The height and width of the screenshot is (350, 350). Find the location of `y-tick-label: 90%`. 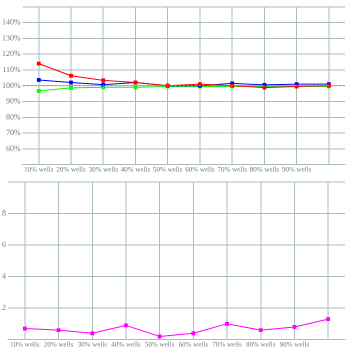

y-tick-label: 90% is located at coordinates (13, 101).